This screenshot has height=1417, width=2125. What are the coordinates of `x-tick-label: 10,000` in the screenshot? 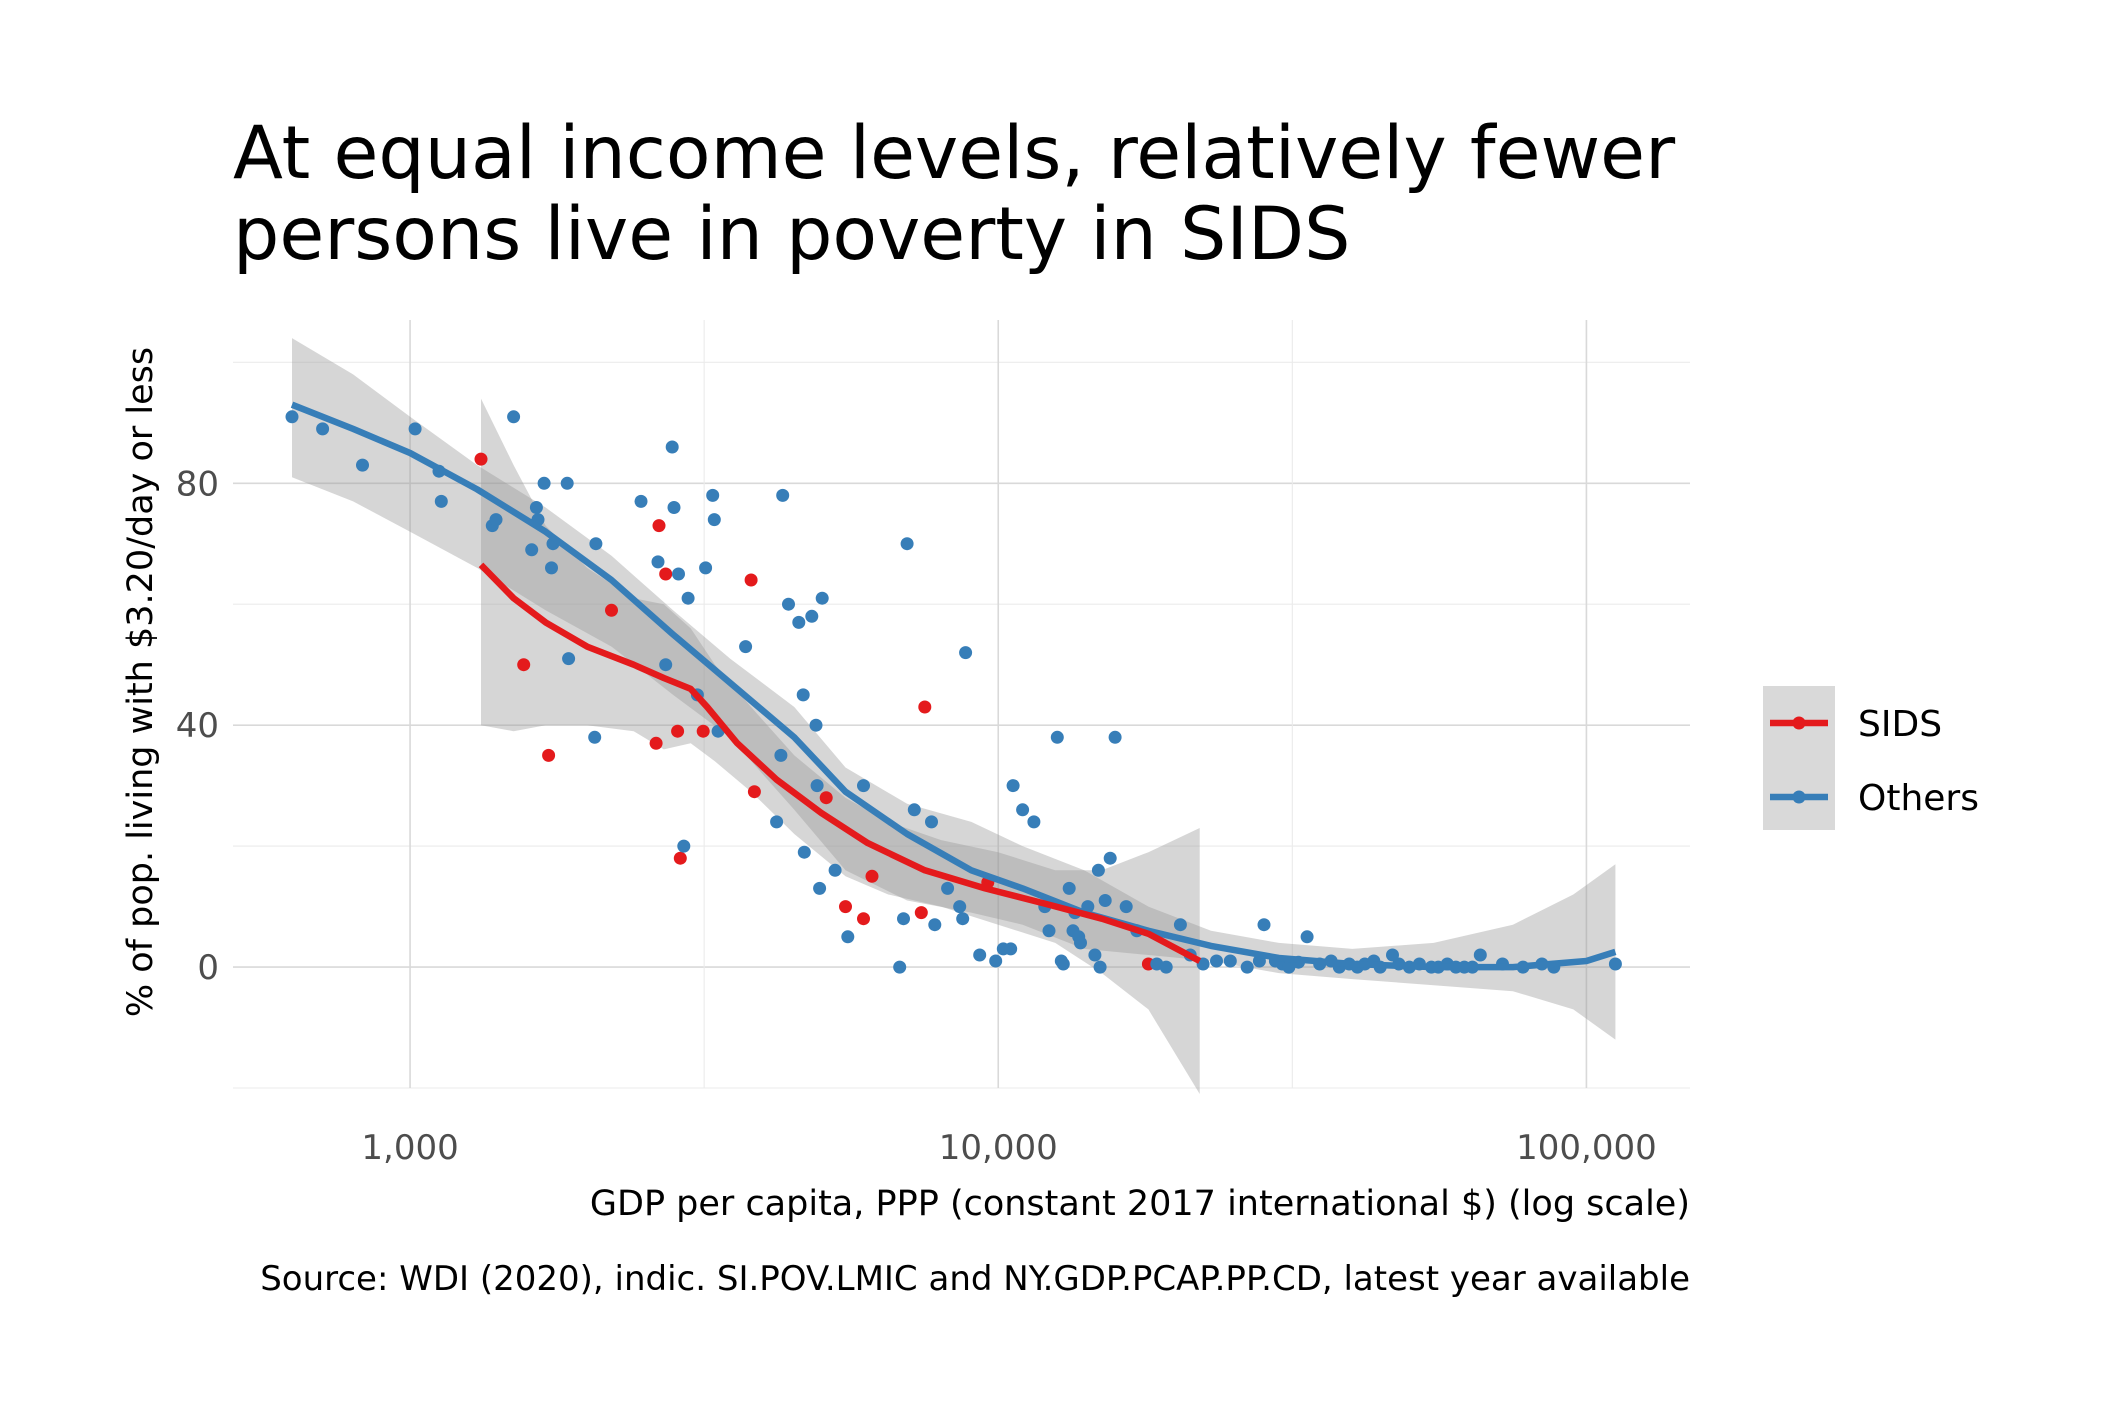 It's located at (998, 1148).